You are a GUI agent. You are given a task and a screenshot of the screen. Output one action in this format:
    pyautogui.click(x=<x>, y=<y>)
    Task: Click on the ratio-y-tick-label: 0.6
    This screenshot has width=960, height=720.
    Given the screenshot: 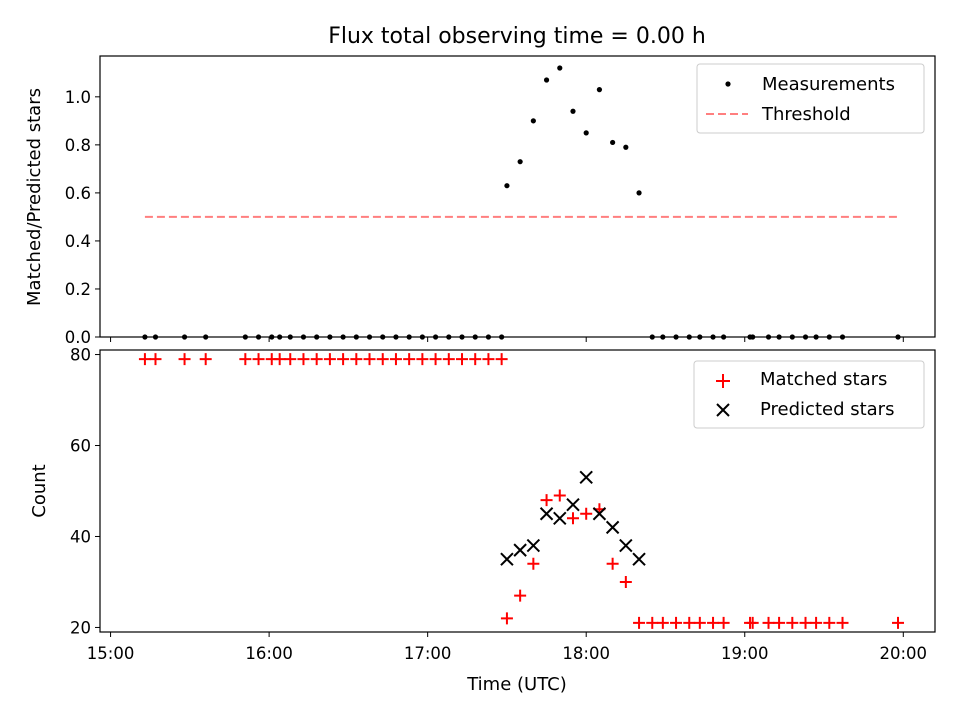 What is the action you would take?
    pyautogui.click(x=78, y=193)
    